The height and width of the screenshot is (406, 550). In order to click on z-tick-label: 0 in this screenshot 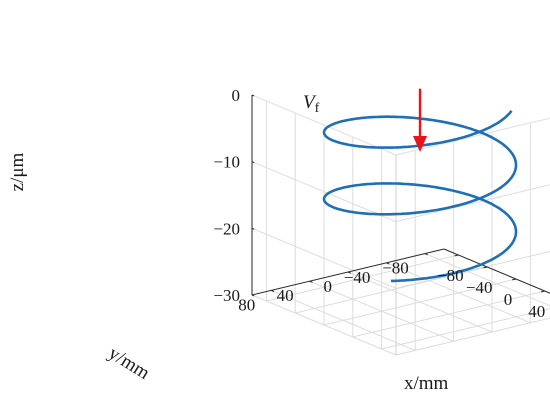, I will do `click(236, 95)`.